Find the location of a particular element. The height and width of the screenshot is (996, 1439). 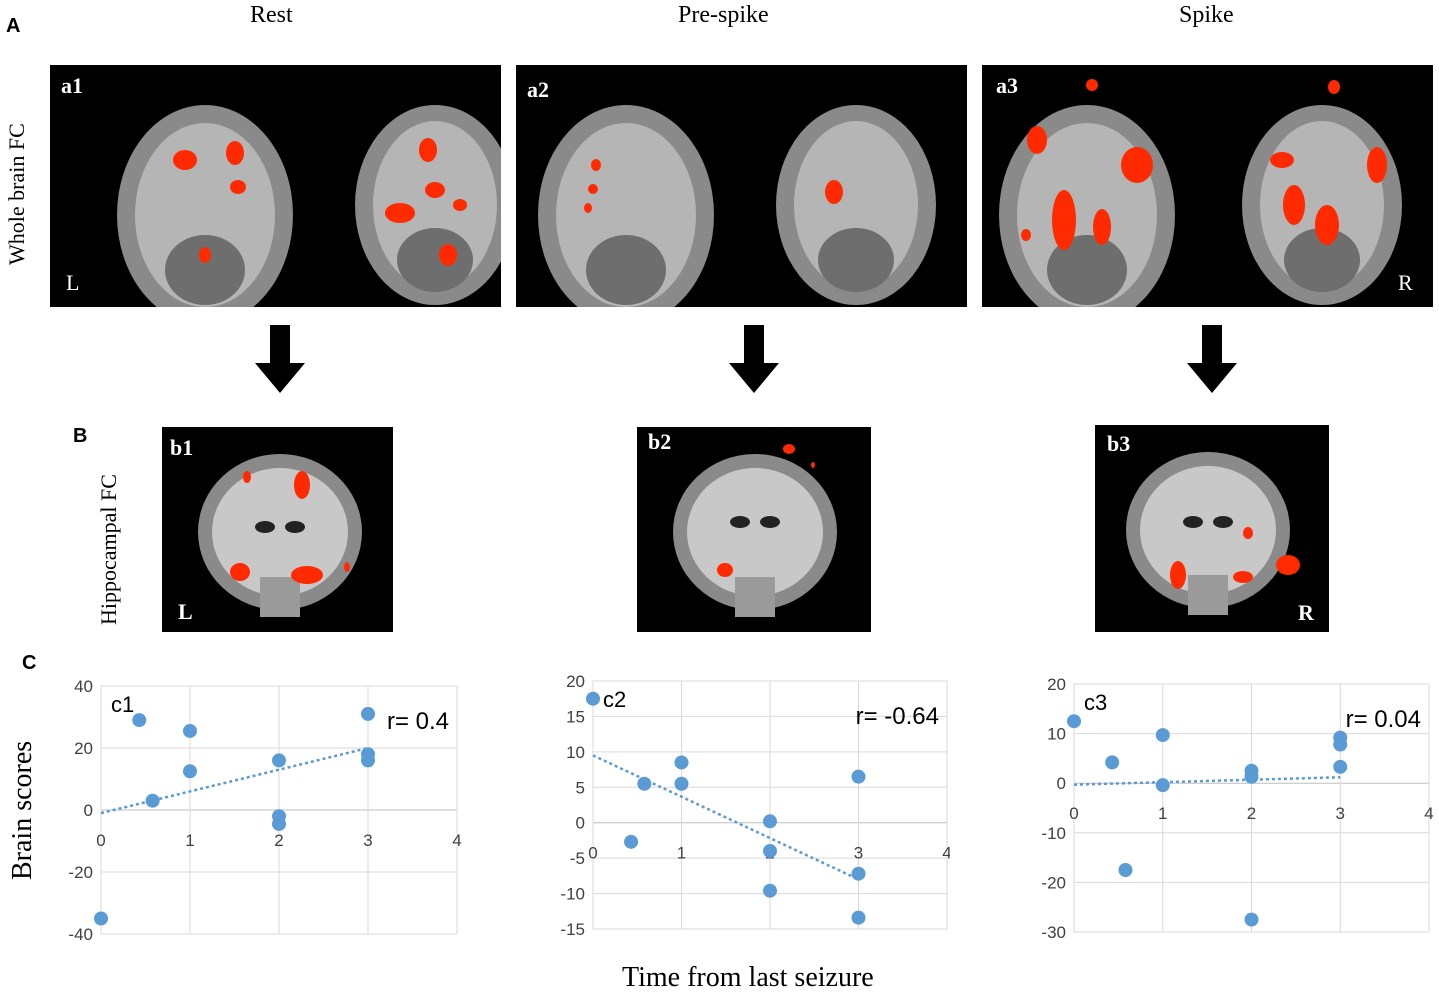

brain-image-b2: b2 is located at coordinates (754, 529).